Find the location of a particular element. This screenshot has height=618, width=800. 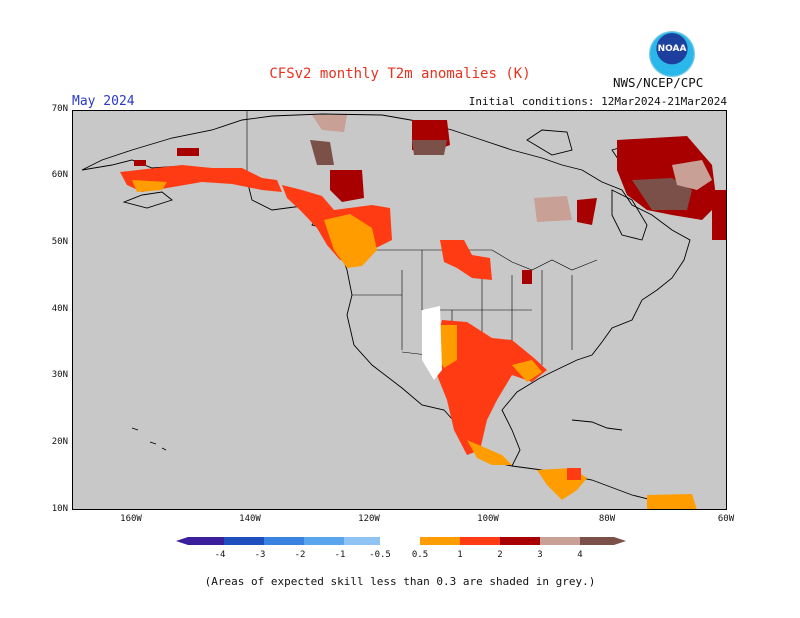

hudson-tan-patch is located at coordinates (553, 209).